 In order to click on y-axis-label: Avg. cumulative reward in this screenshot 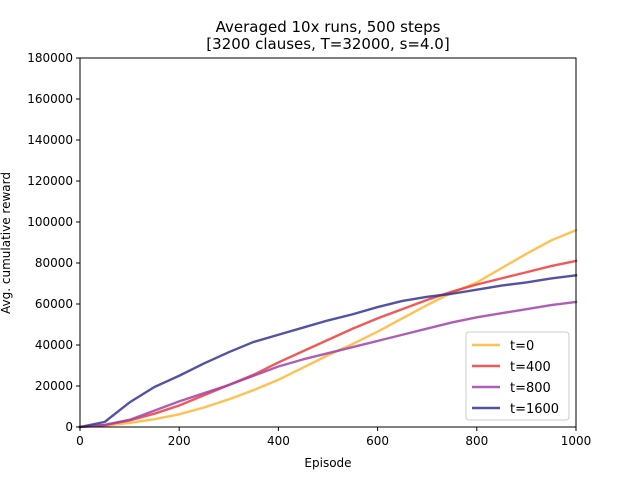, I will do `click(6, 243)`.